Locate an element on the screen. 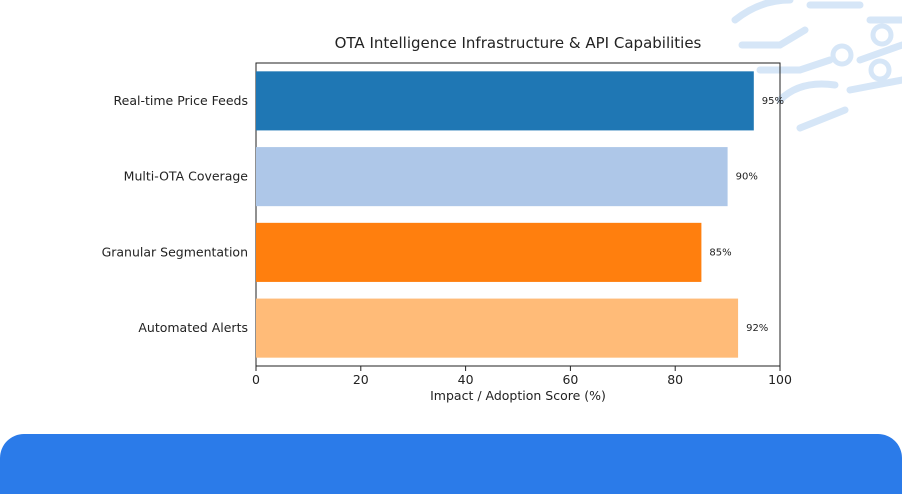 Image resolution: width=902 pixels, height=494 pixels. category-label: Real-time Price Feeds is located at coordinates (181, 100).